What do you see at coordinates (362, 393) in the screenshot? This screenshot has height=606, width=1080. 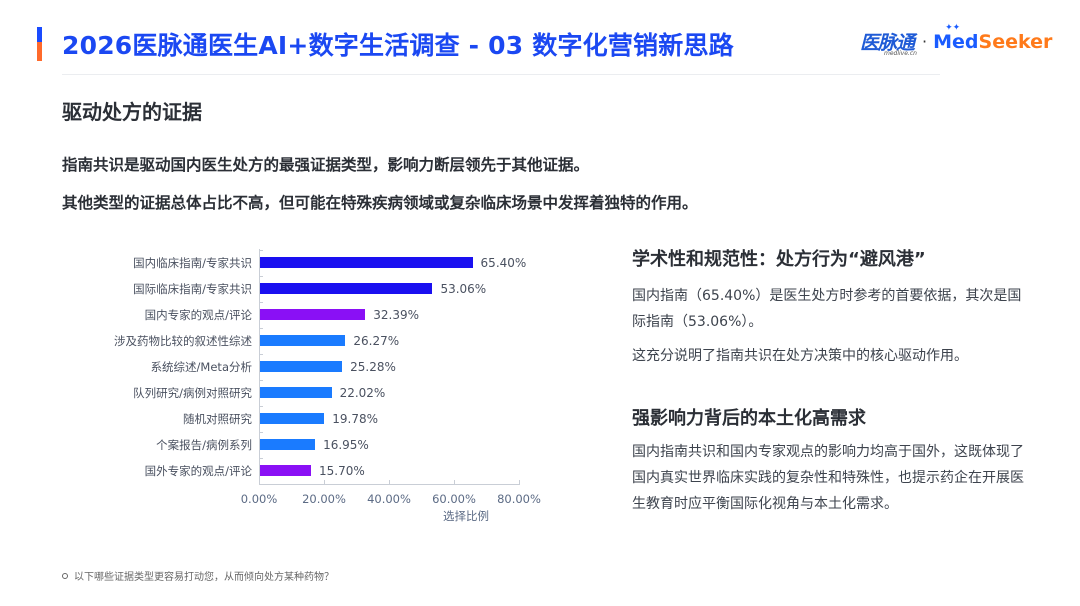 I see `value-label: 22.02%` at bounding box center [362, 393].